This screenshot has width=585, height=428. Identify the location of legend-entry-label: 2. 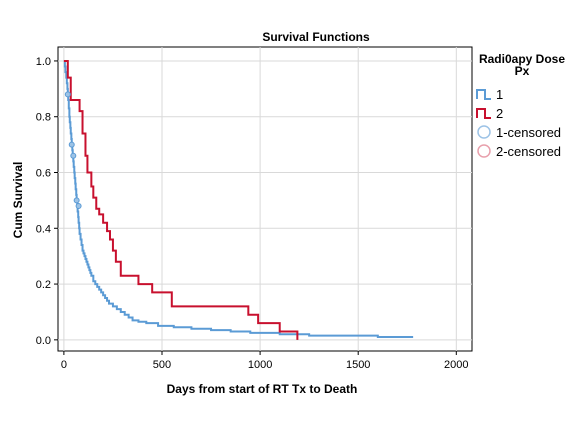
(499, 113).